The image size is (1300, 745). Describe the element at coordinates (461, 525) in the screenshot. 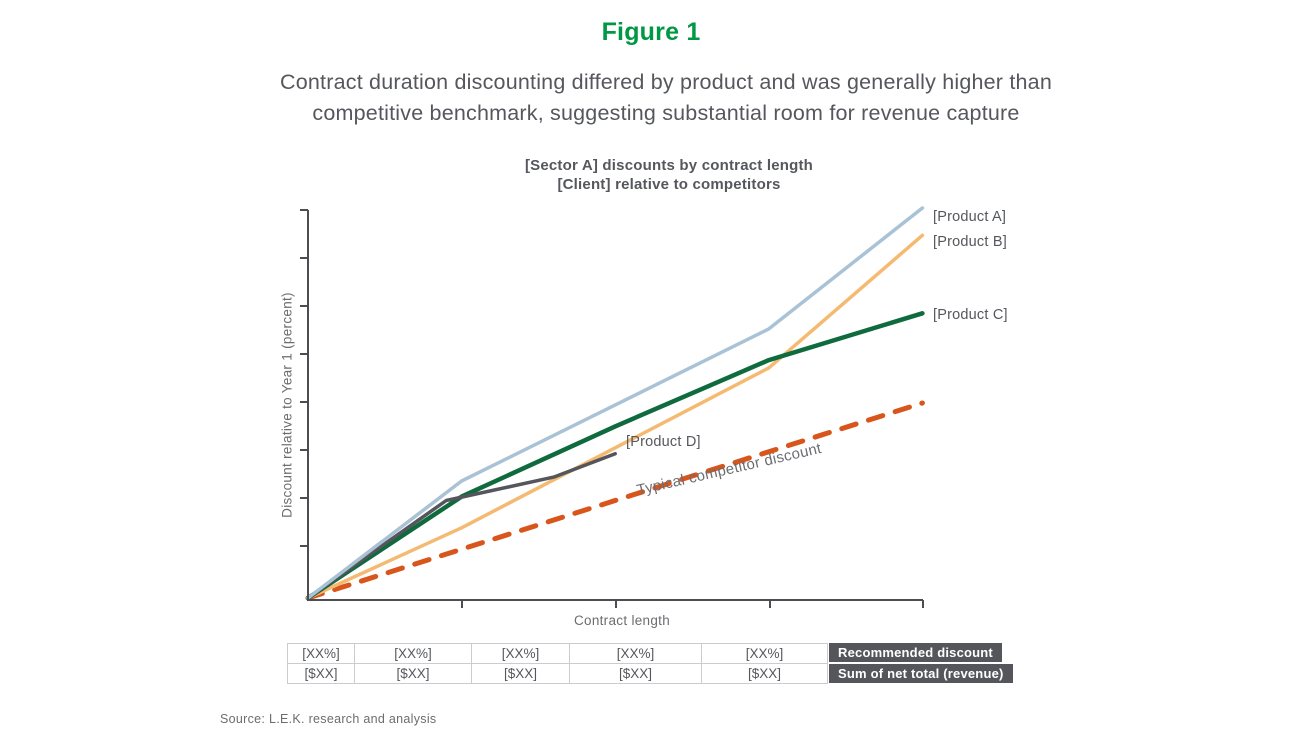

I see `series-line-product-d` at that location.